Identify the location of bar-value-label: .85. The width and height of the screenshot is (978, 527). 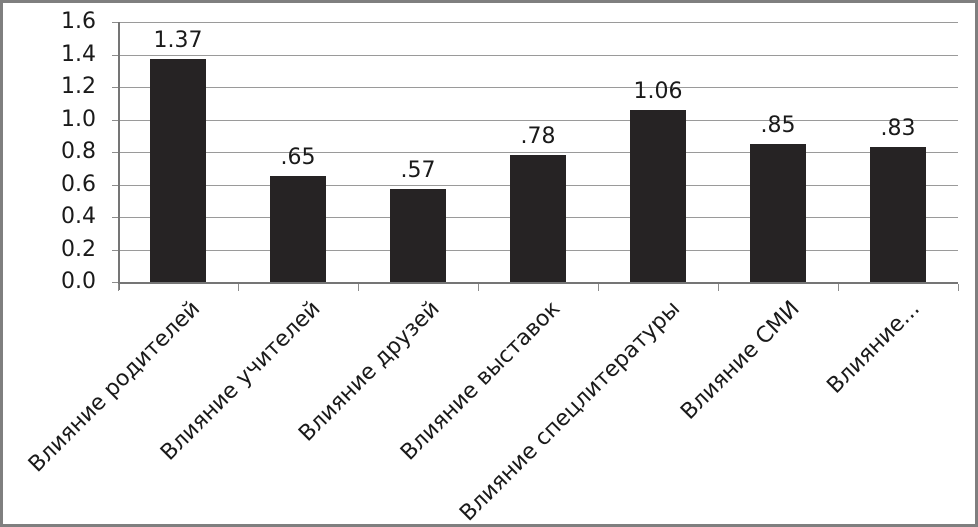
(778, 125).